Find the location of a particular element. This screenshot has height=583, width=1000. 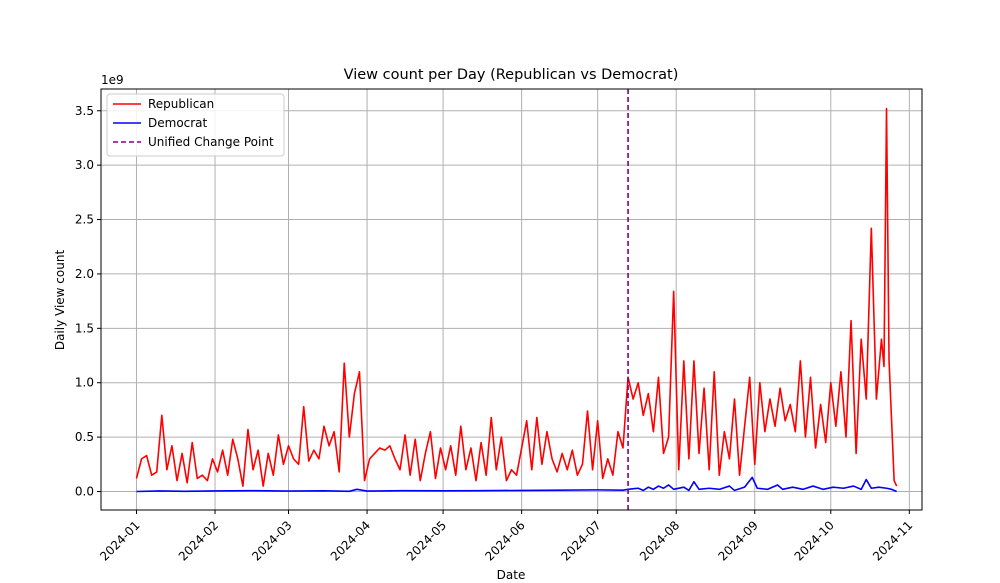

legend-label-change-point: Unified Change Point is located at coordinates (211, 142).